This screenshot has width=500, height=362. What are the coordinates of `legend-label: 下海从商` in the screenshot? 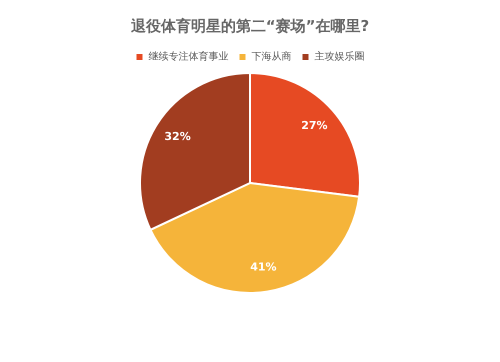 It's located at (272, 56).